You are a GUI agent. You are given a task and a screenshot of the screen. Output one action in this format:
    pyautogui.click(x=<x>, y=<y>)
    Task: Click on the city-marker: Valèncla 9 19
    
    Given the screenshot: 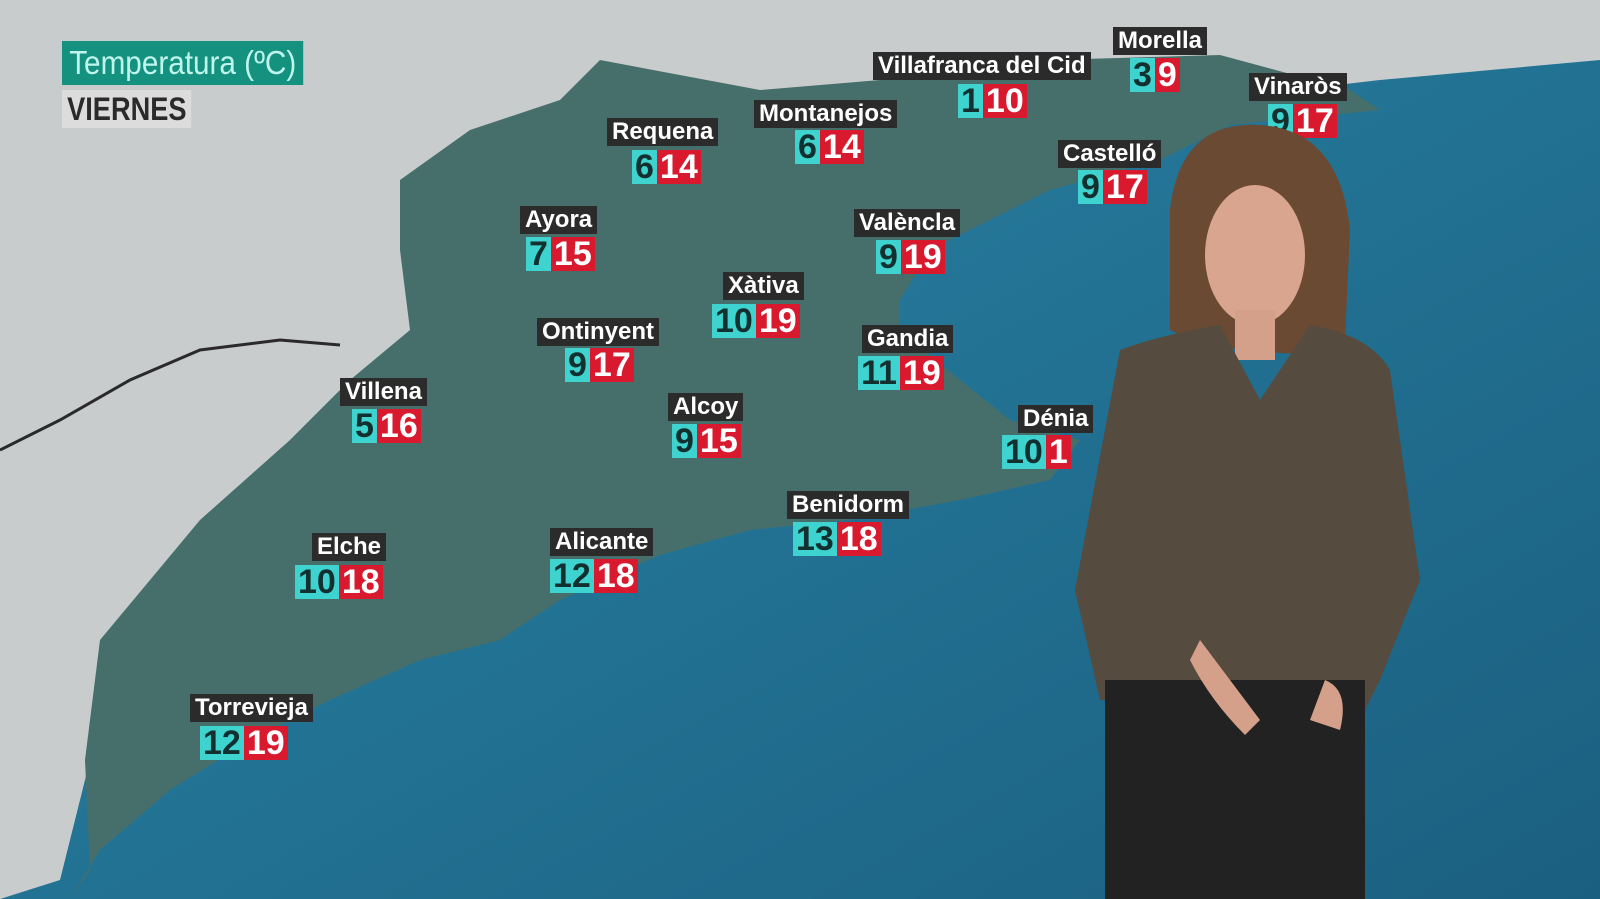 What is the action you would take?
    pyautogui.click(x=907, y=241)
    